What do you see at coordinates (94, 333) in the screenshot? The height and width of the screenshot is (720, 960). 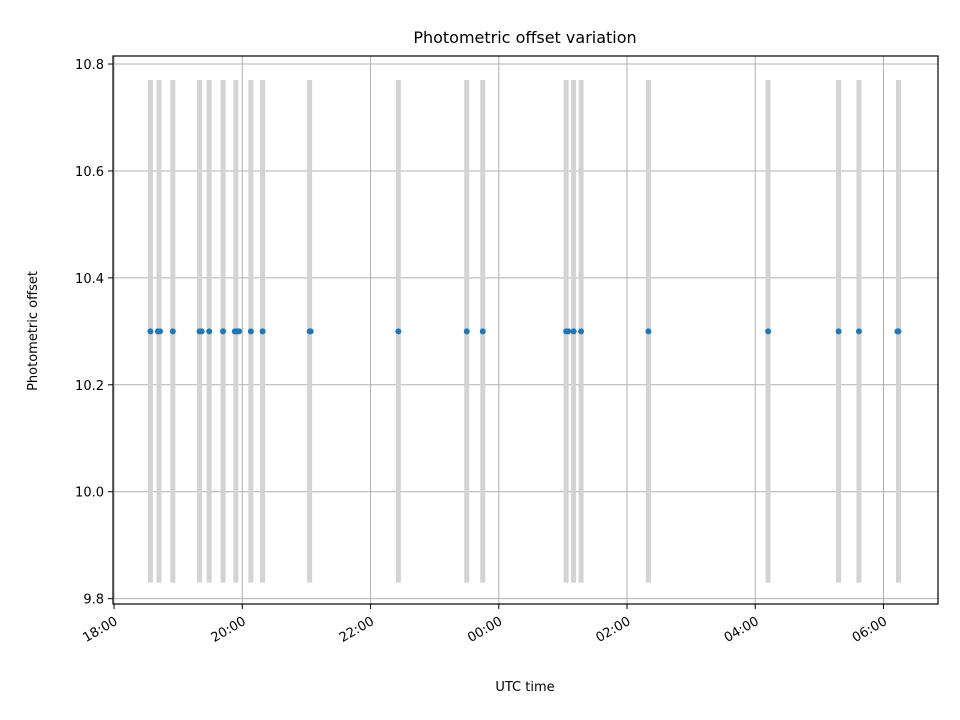 I see `y-axis: 9.8 10.0 10.2 10.4 10.6 10.8` at bounding box center [94, 333].